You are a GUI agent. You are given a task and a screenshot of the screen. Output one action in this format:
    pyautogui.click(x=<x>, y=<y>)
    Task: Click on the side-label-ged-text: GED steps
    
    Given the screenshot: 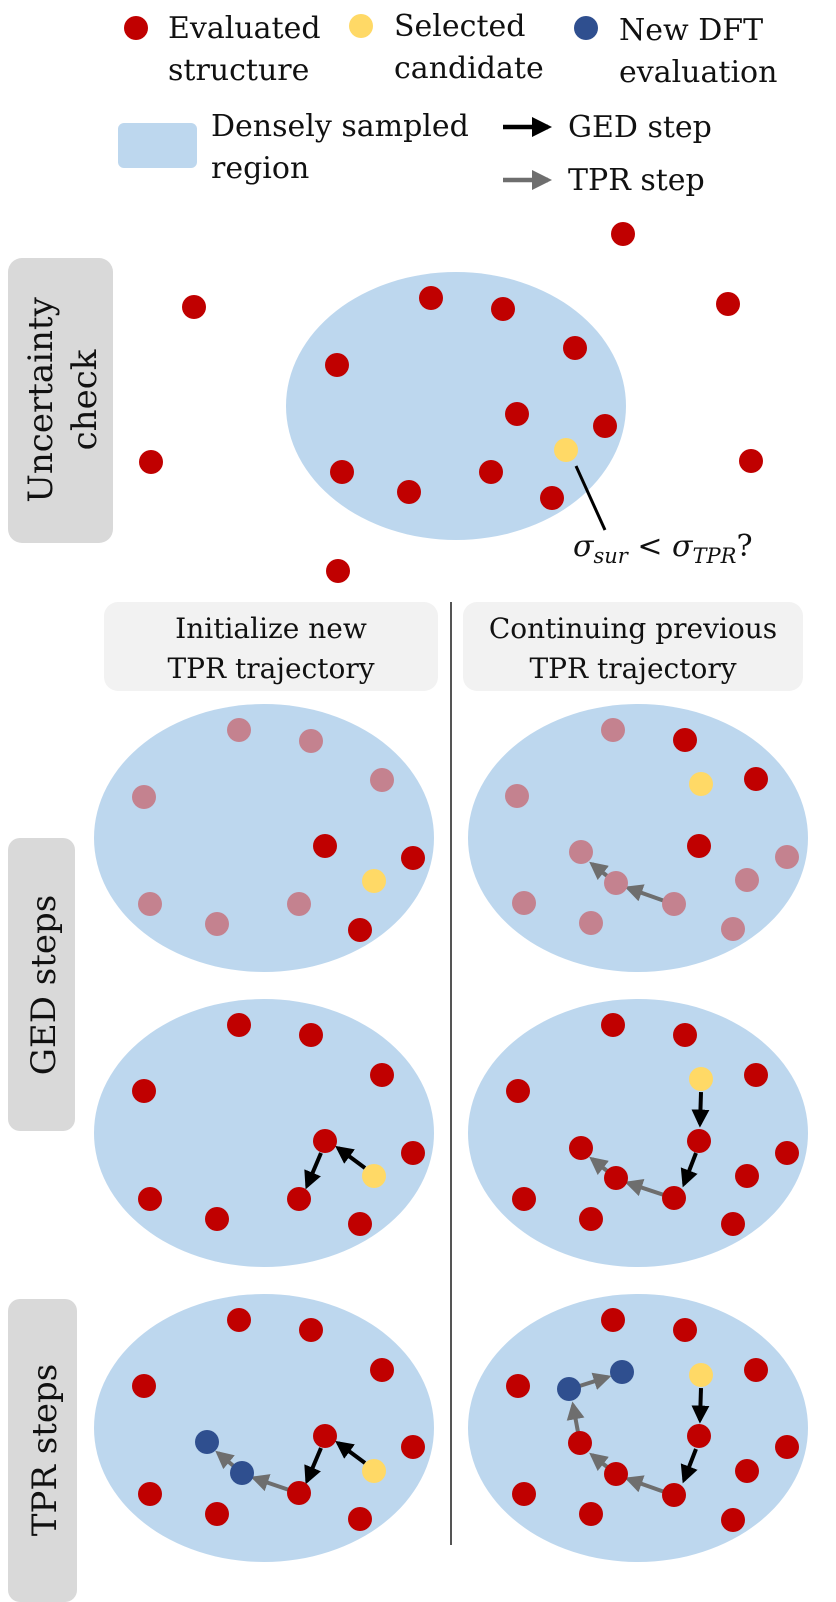 What is the action you would take?
    pyautogui.click(x=44, y=985)
    